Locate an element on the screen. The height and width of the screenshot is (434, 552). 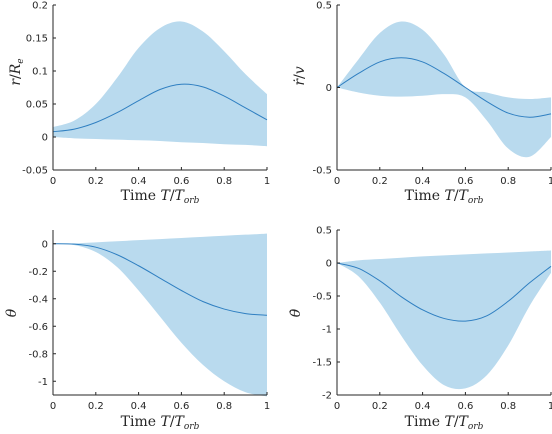
panel-radial-velocity-ytick-label: -0.5 is located at coordinates (322, 171).